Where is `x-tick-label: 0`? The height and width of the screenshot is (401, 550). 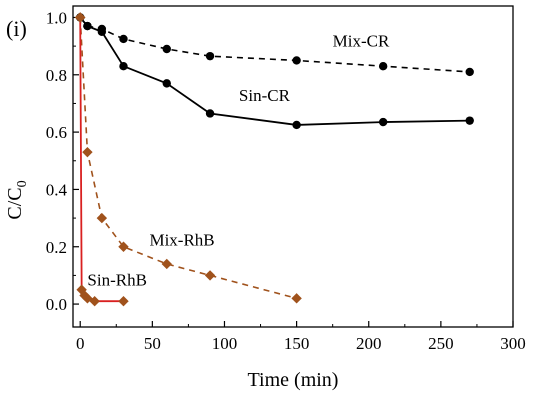 x-tick-label: 0 is located at coordinates (80, 343).